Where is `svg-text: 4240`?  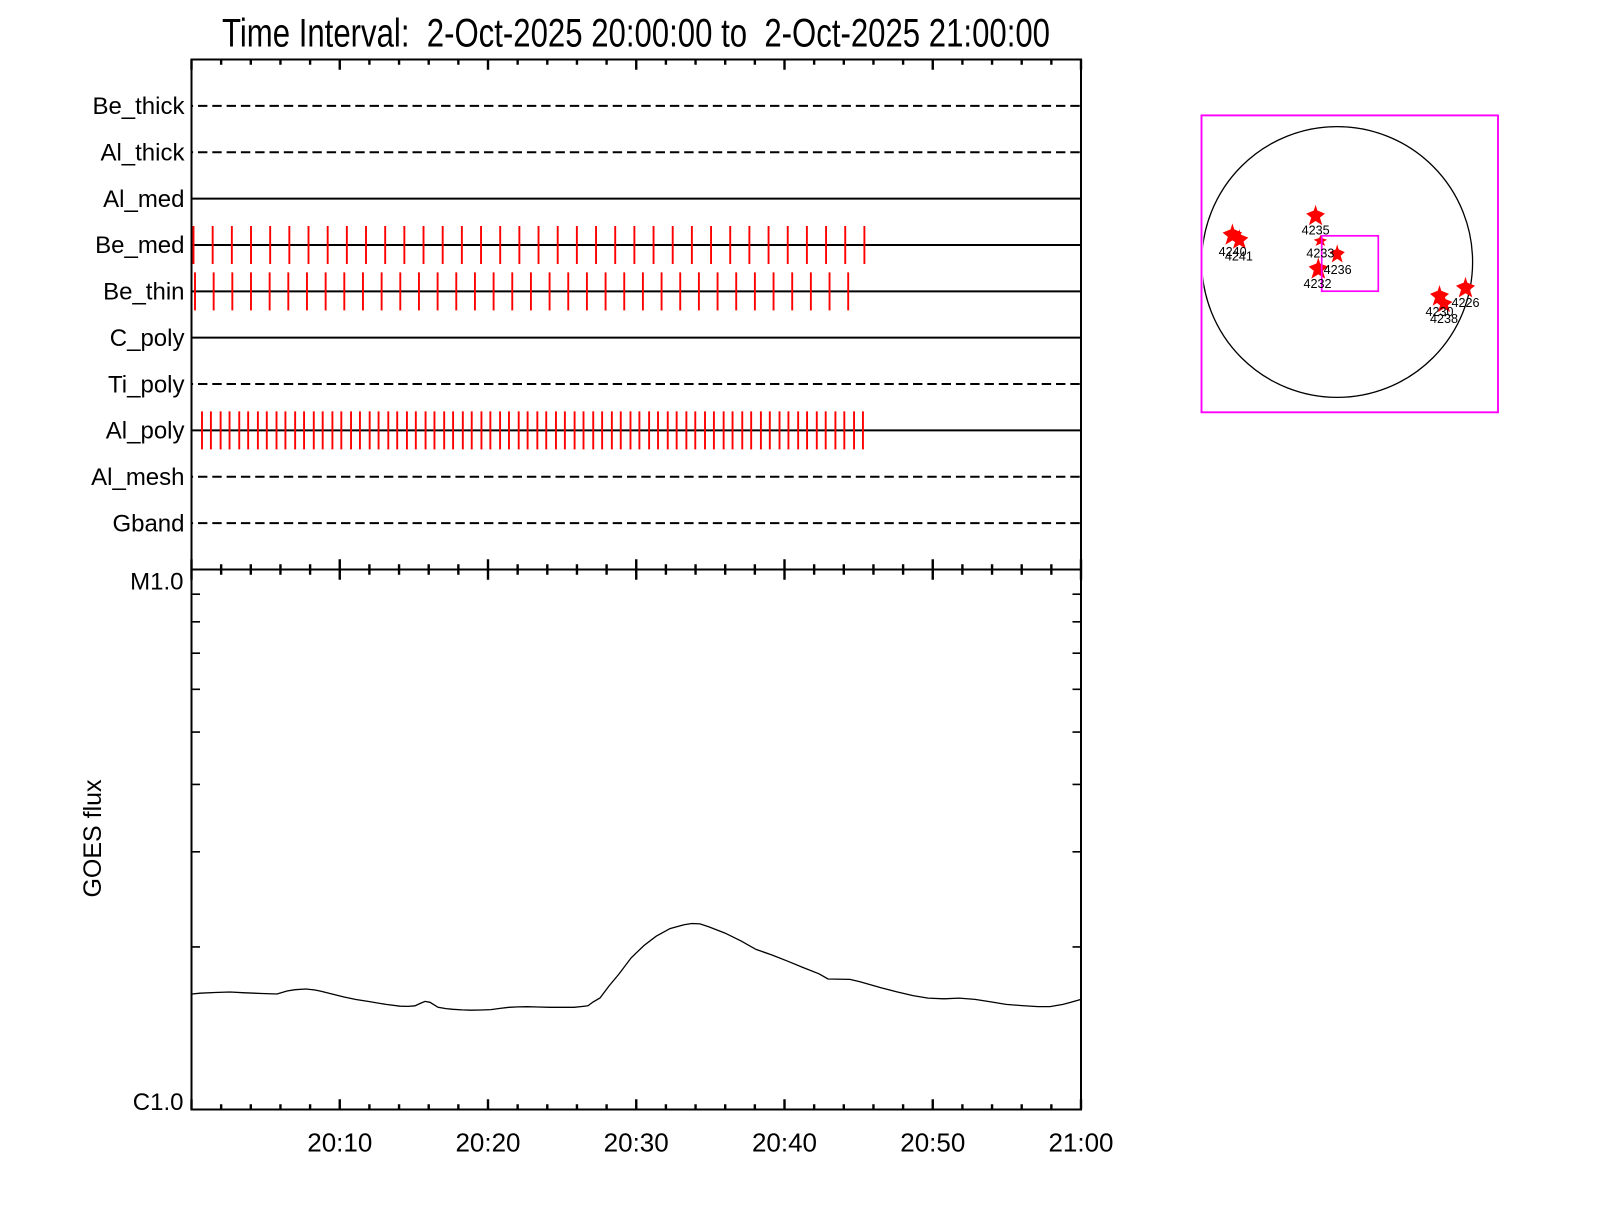 svg-text: 4240 is located at coordinates (1233, 252).